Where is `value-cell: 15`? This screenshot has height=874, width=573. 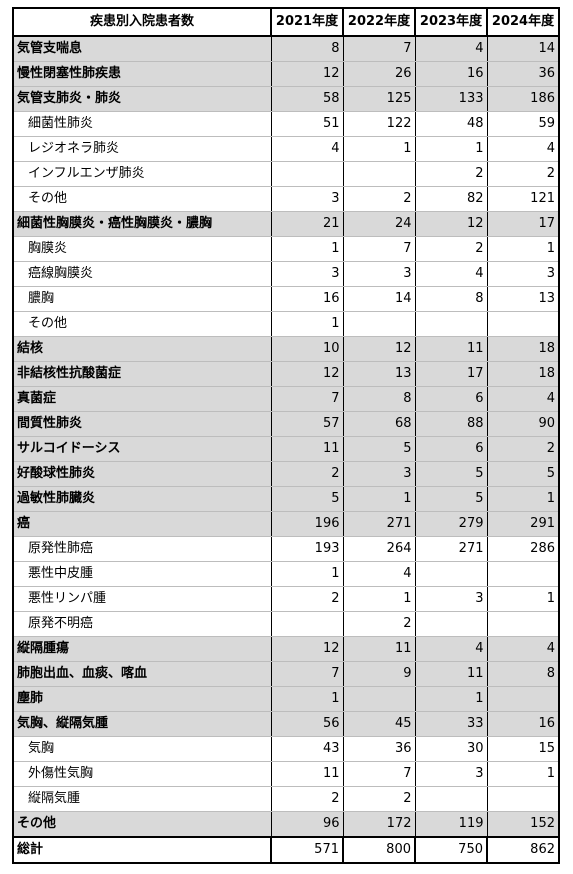 value-cell: 15 is located at coordinates (523, 749).